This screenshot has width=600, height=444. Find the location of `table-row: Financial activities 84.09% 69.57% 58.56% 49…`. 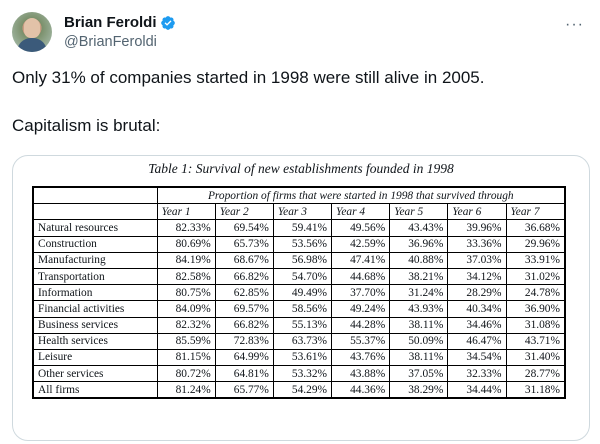

table-row: Financial activities 84.09% 69.57% 58.56% 49… is located at coordinates (299, 309).